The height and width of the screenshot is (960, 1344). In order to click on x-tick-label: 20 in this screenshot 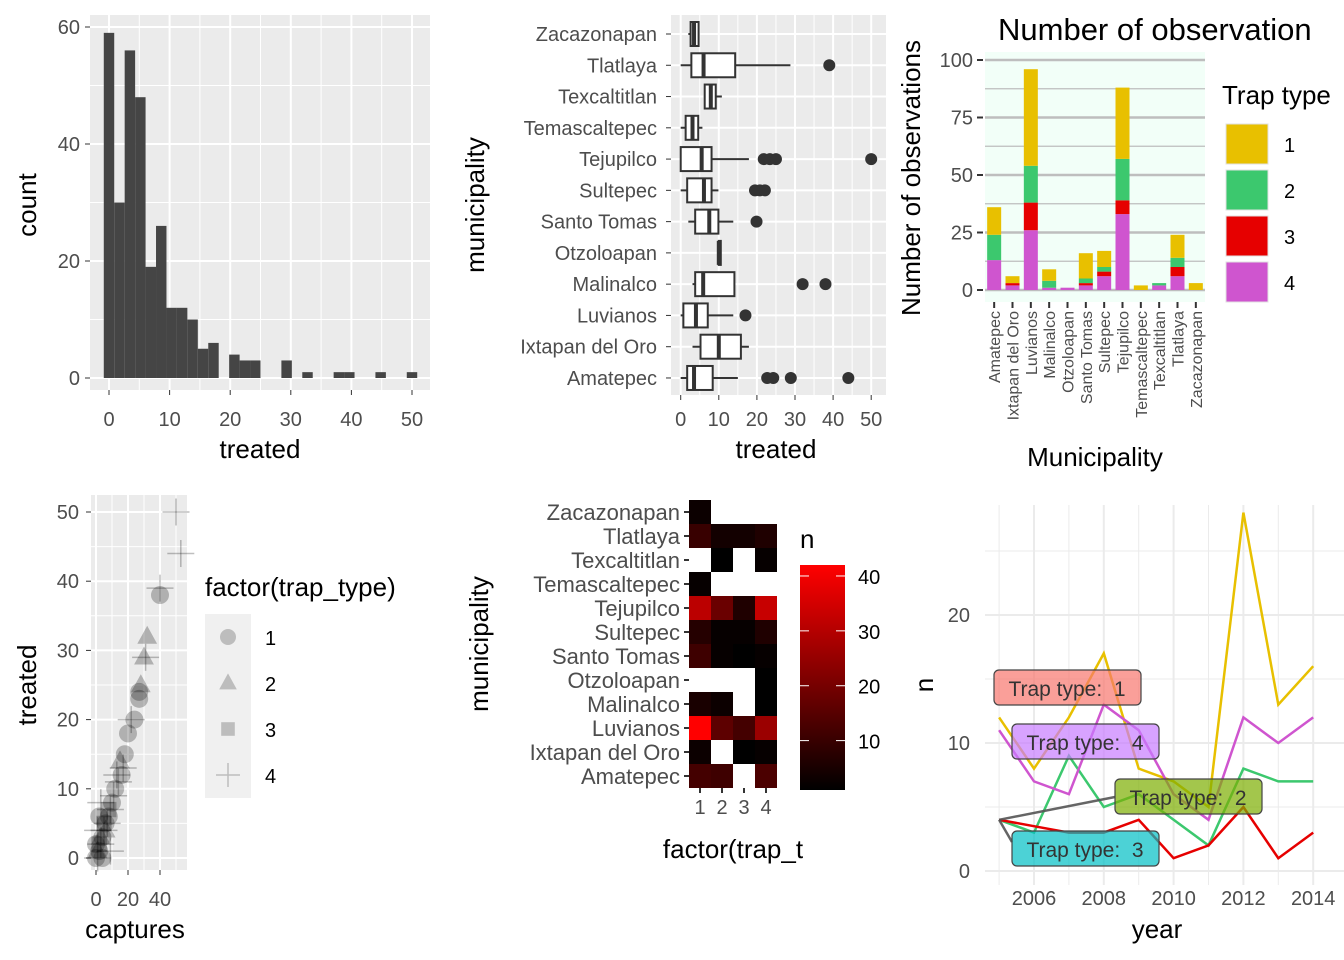, I will do `click(128, 900)`.